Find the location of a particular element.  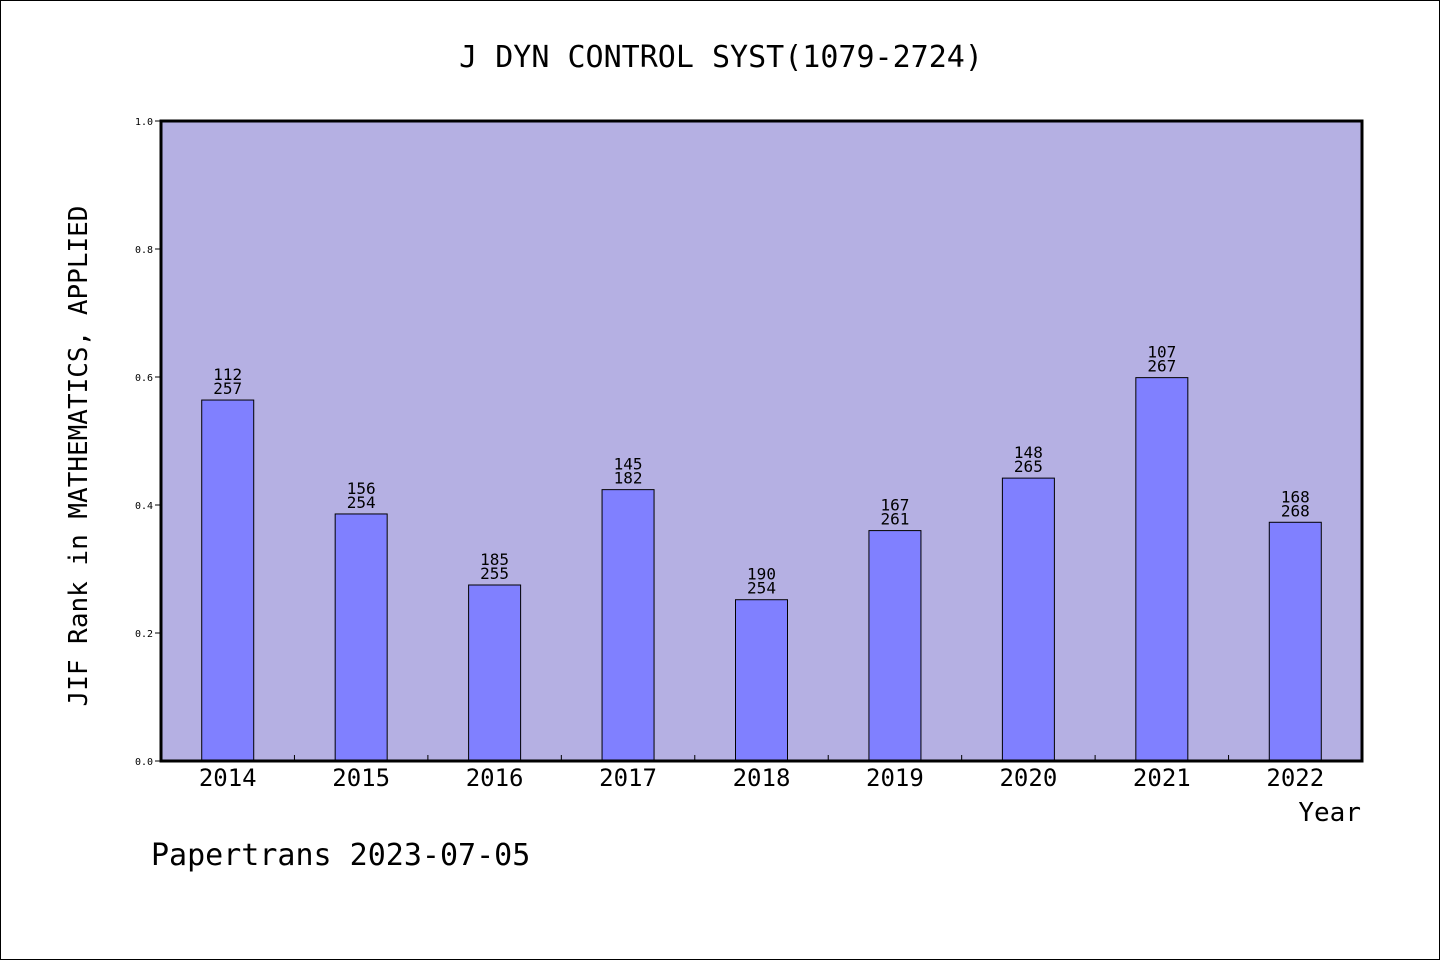

bar-label-rank: 168 is located at coordinates (1295, 496).